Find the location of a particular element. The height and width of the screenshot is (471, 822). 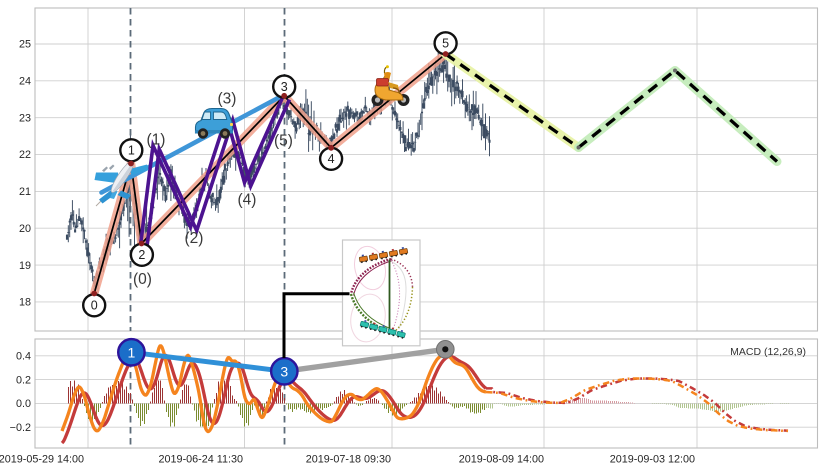

svg-text: (5) is located at coordinates (283, 141).